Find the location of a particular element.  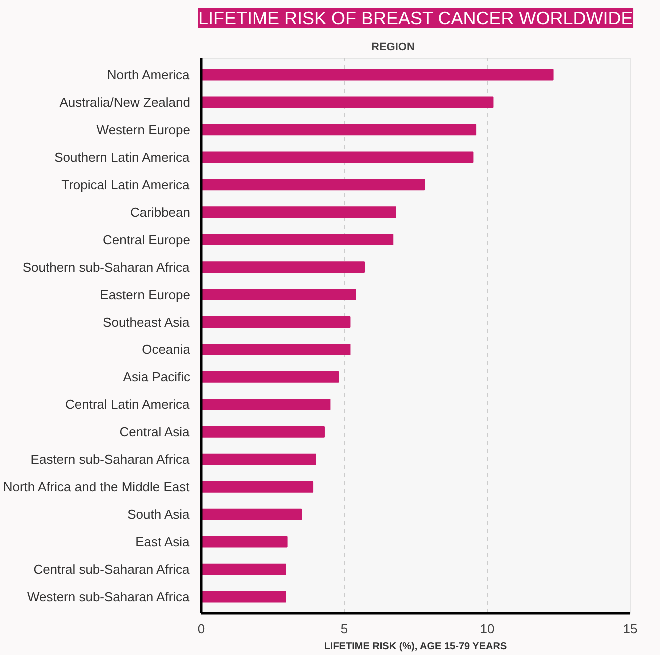

y-tick-label: Western sub-Saharan Africa is located at coordinates (109, 597).